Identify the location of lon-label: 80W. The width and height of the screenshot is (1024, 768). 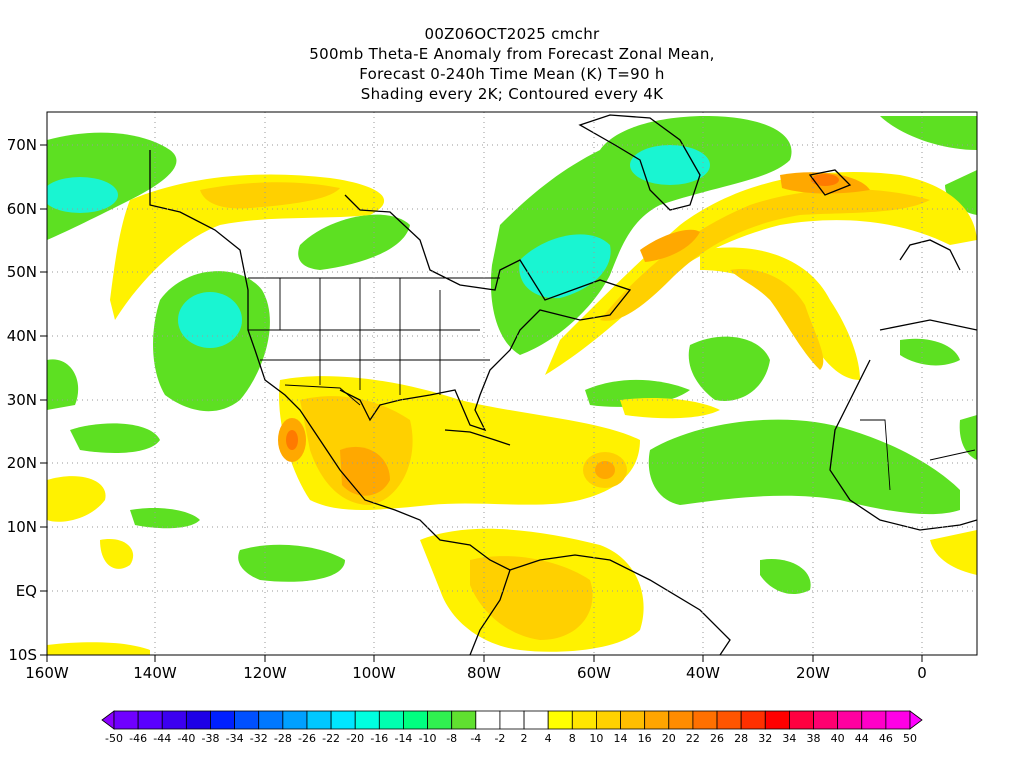
(484, 673).